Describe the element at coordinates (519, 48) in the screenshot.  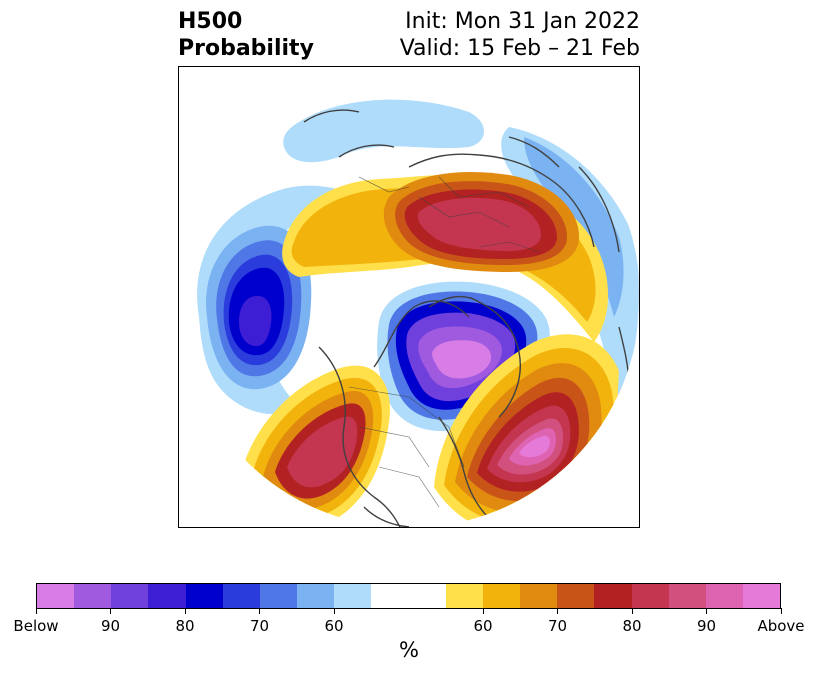
I see `valid-range: Valid: 15 Feb – 21 Feb` at that location.